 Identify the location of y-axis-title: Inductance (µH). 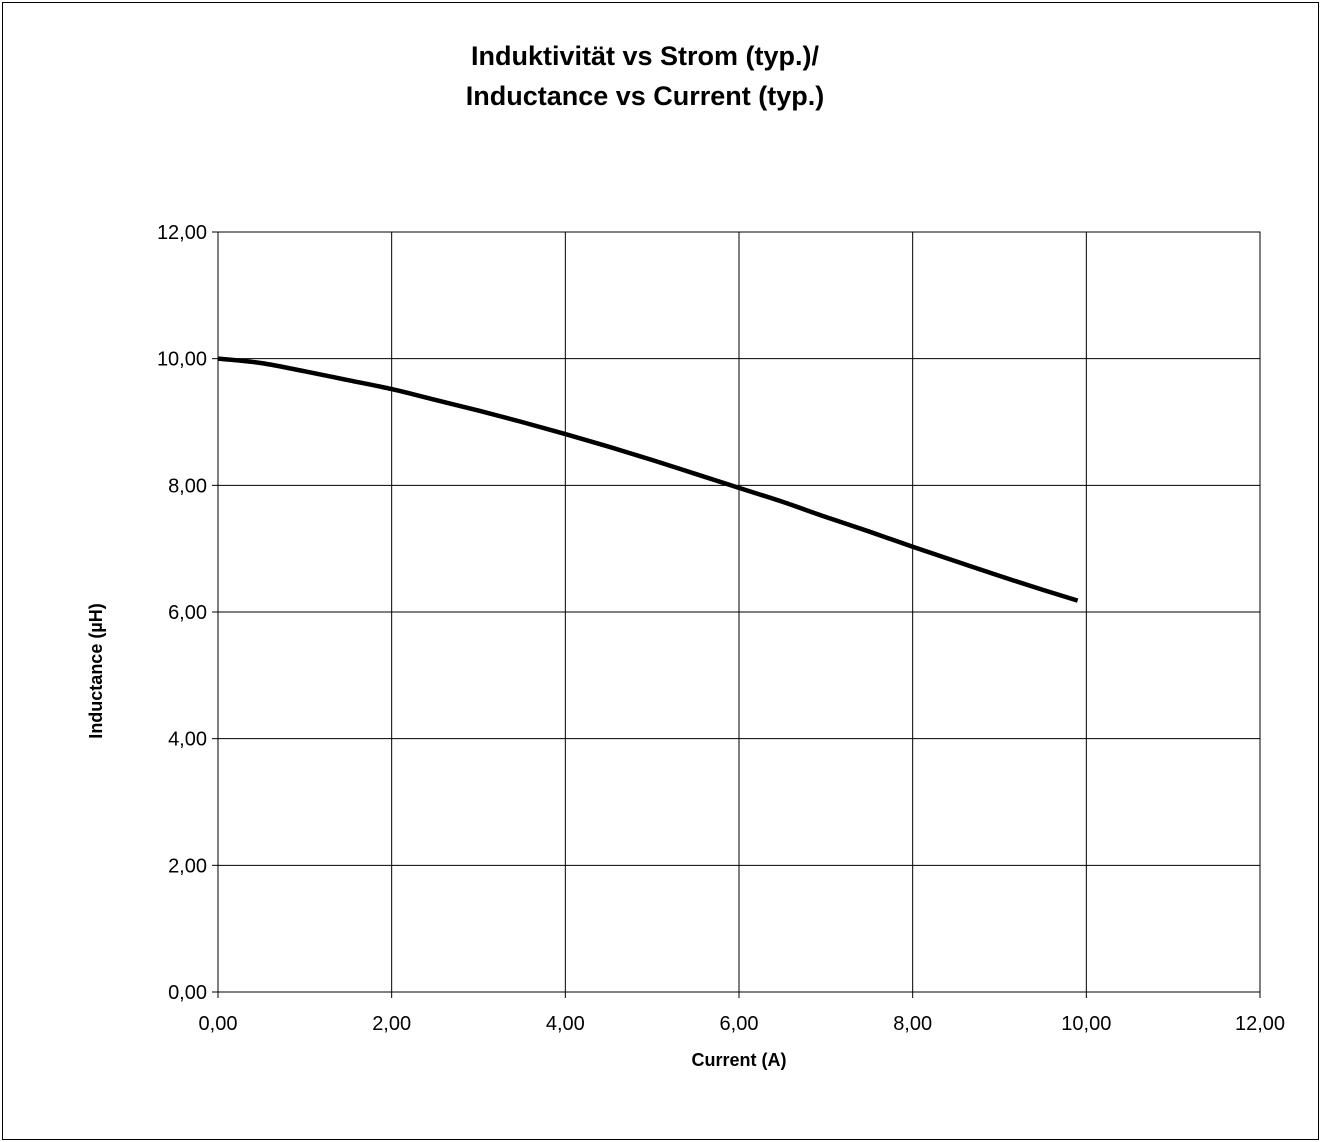
(96, 670).